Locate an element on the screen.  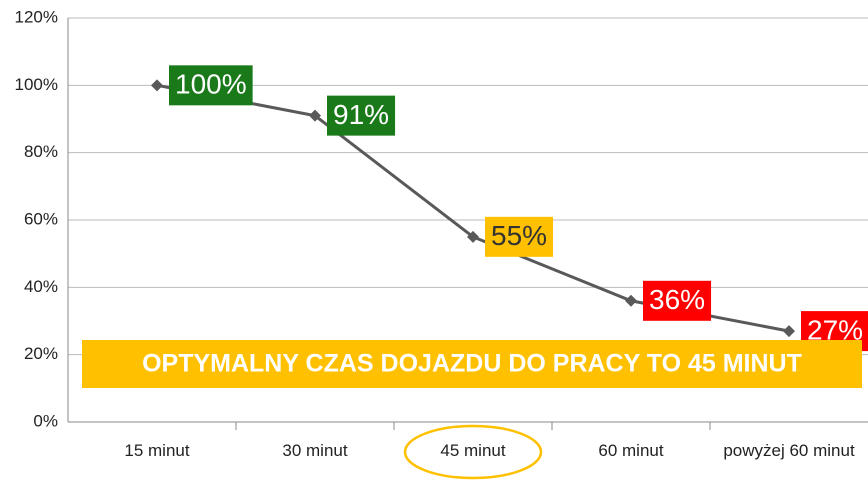
y-tick-label: 40% is located at coordinates (41, 286).